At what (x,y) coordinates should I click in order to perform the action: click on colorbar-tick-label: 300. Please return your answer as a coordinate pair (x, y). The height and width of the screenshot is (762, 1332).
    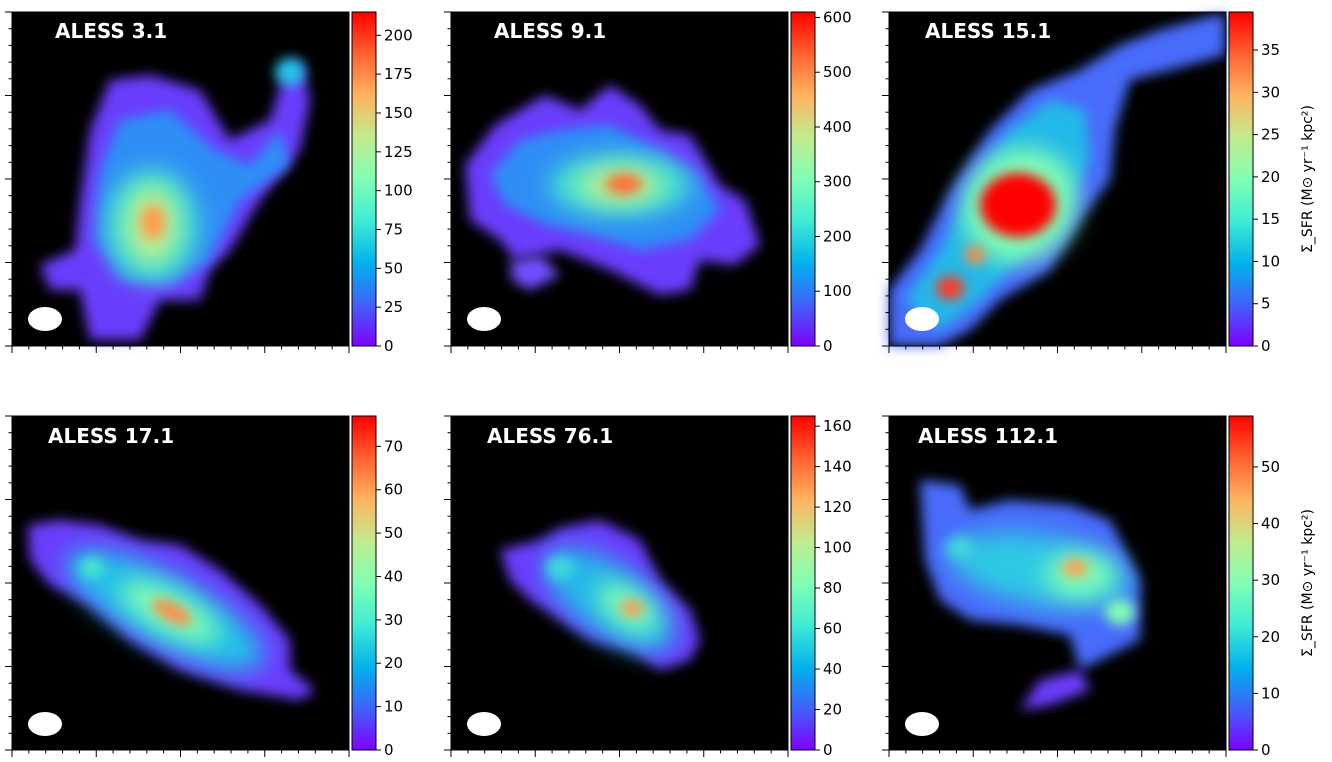
    Looking at the image, I should click on (837, 182).